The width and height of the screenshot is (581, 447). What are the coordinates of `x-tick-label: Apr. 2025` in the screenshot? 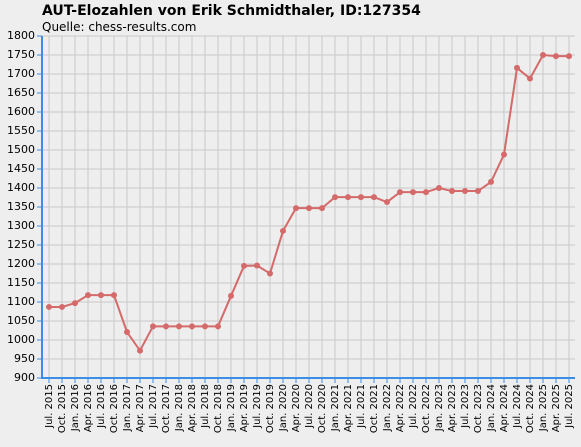 It's located at (556, 408).